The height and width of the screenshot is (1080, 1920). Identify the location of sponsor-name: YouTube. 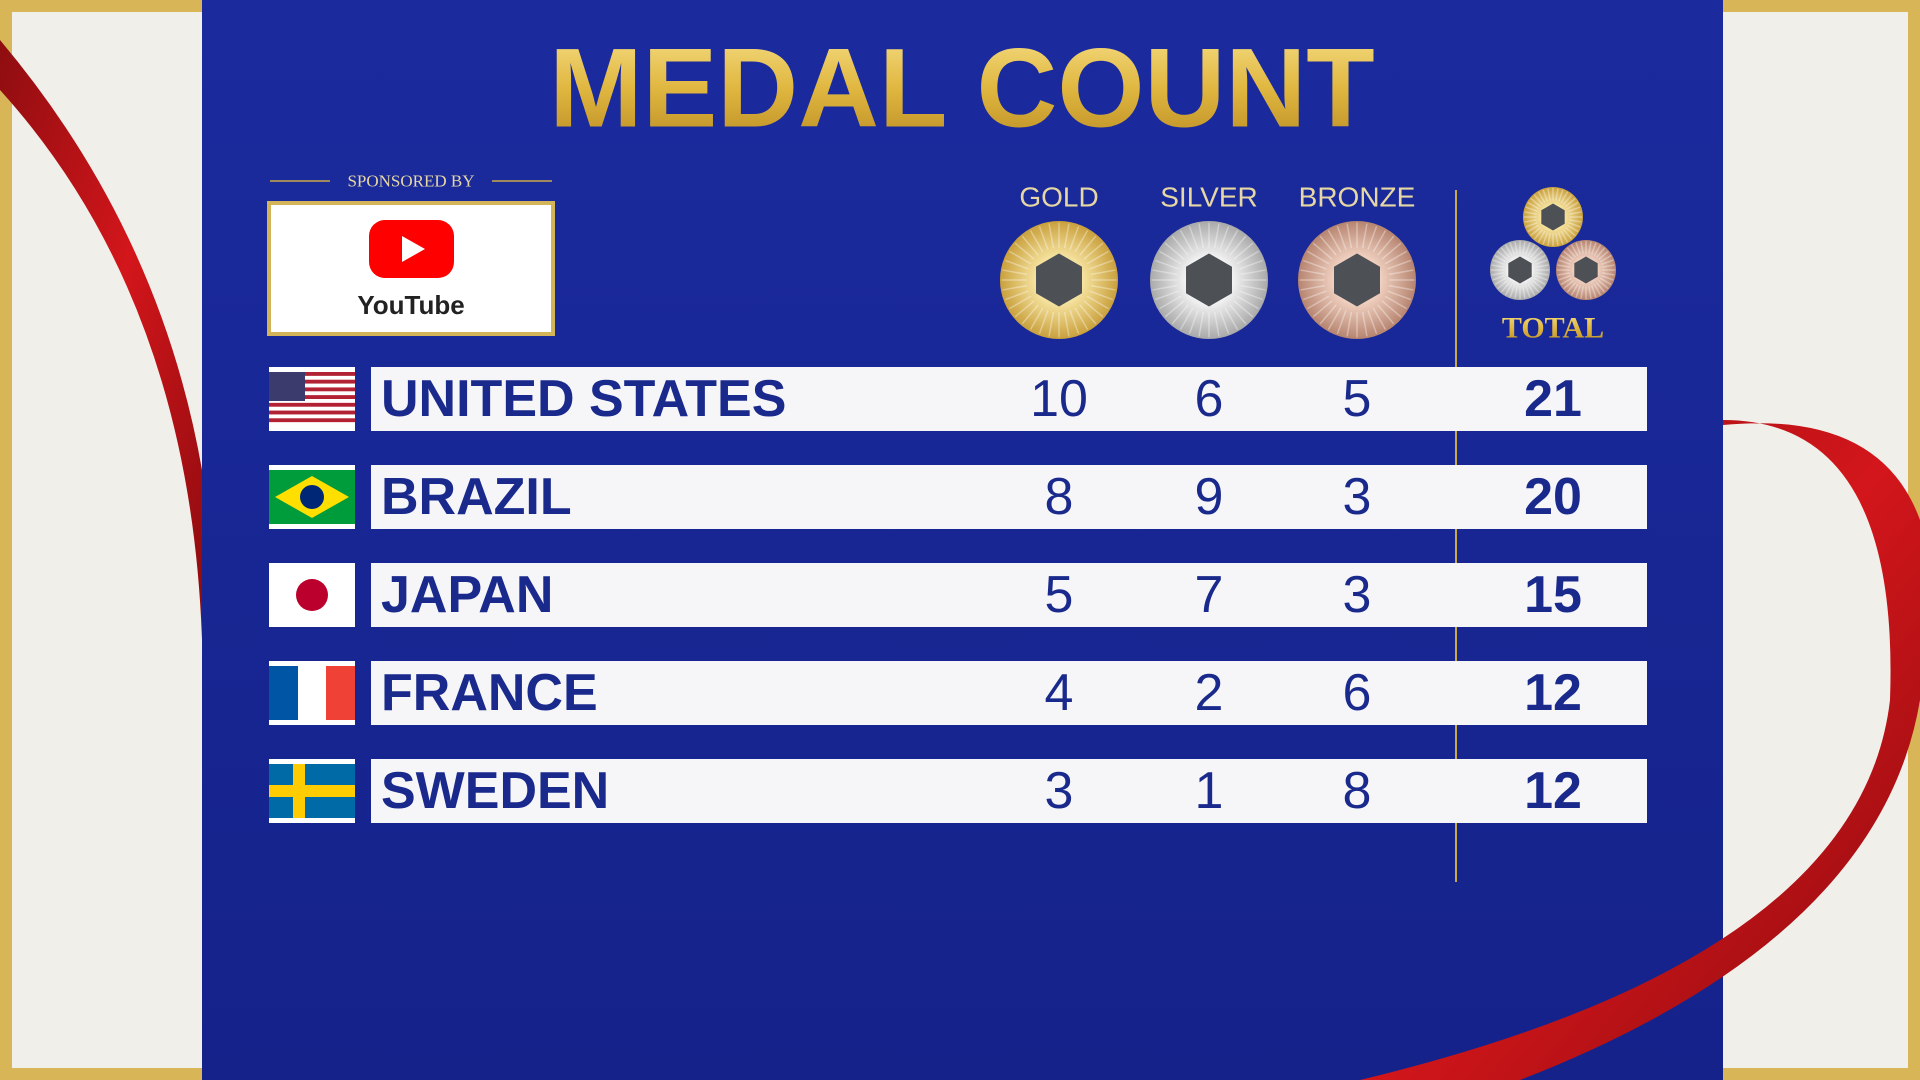
(410, 305).